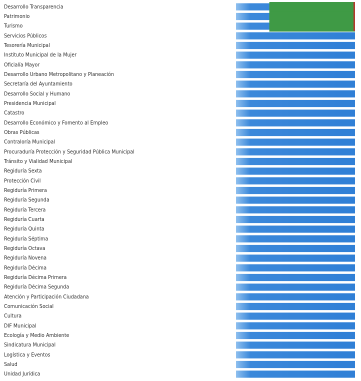 The width and height of the screenshot is (361, 381). What do you see at coordinates (14, 114) in the screenshot?
I see `category-label: Catastro` at bounding box center [14, 114].